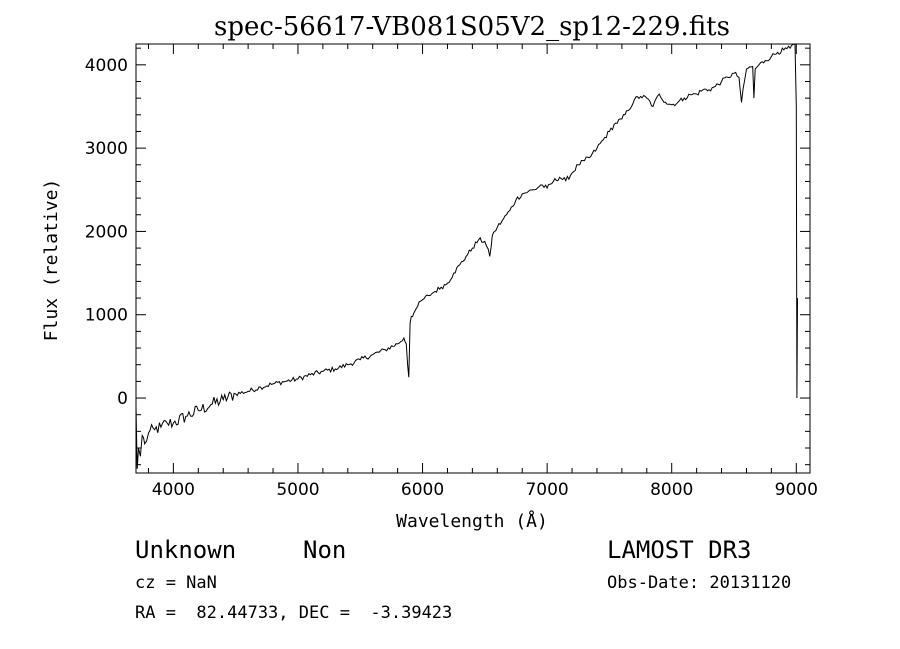 This screenshot has width=900, height=649. I want to click on x-axis-label: Wavelength (Å), so click(472, 521).